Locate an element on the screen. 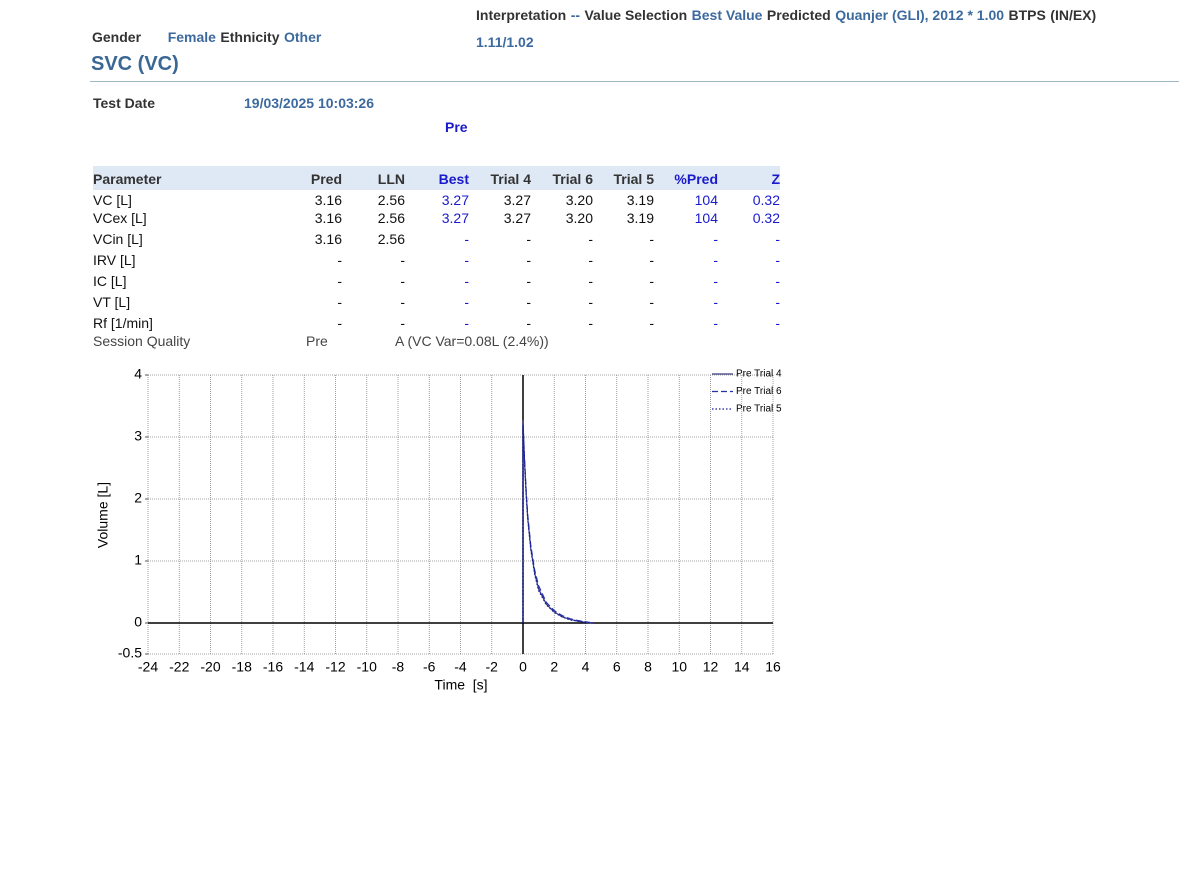 The image size is (1179, 878). legend-label: Pre Trial 6 is located at coordinates (759, 391).